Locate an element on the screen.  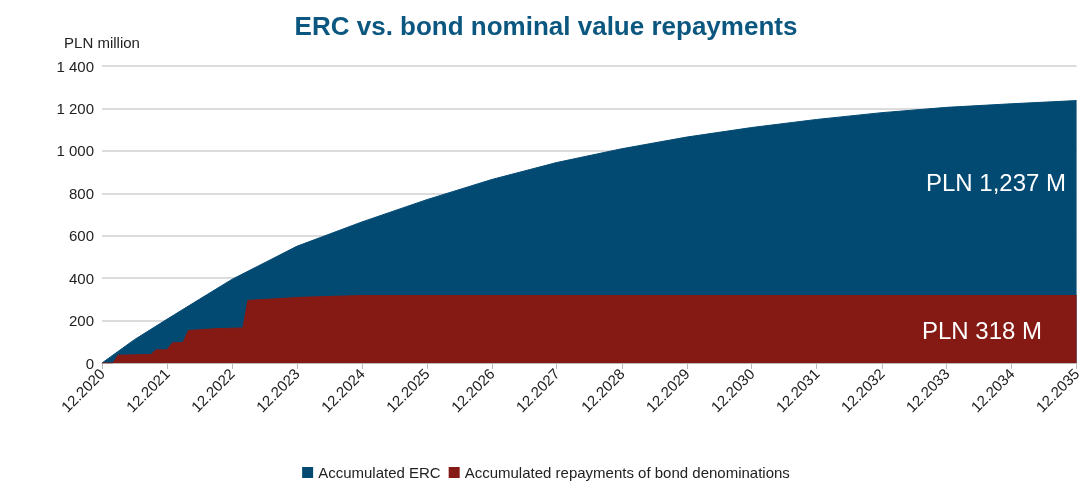
annotation: PLN 1,237 M is located at coordinates (995, 182).